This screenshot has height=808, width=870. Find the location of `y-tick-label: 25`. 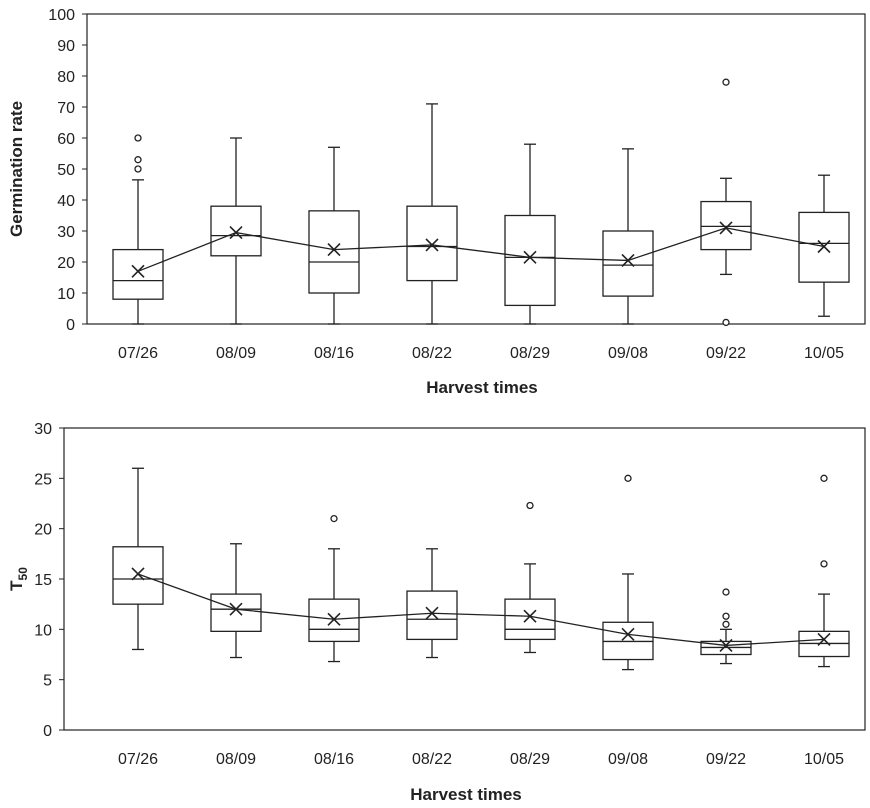

y-tick-label: 25 is located at coordinates (43, 479).